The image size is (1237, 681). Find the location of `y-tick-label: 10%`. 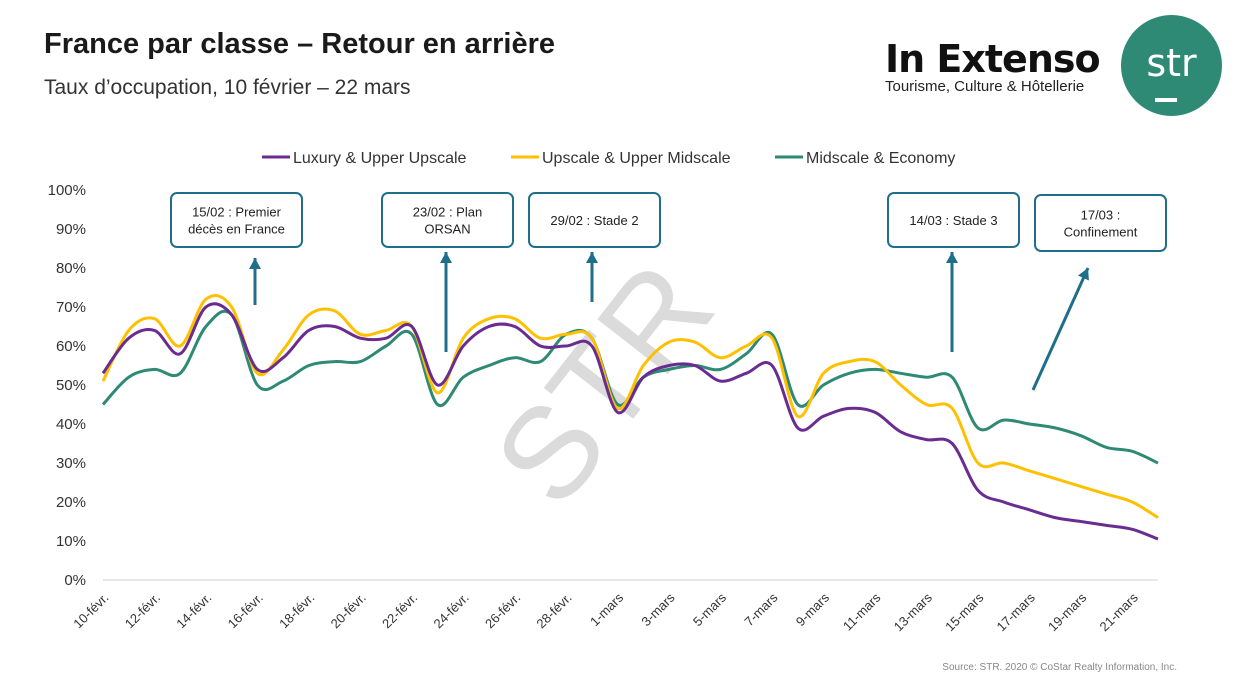

y-tick-label: 10% is located at coordinates (71, 541).